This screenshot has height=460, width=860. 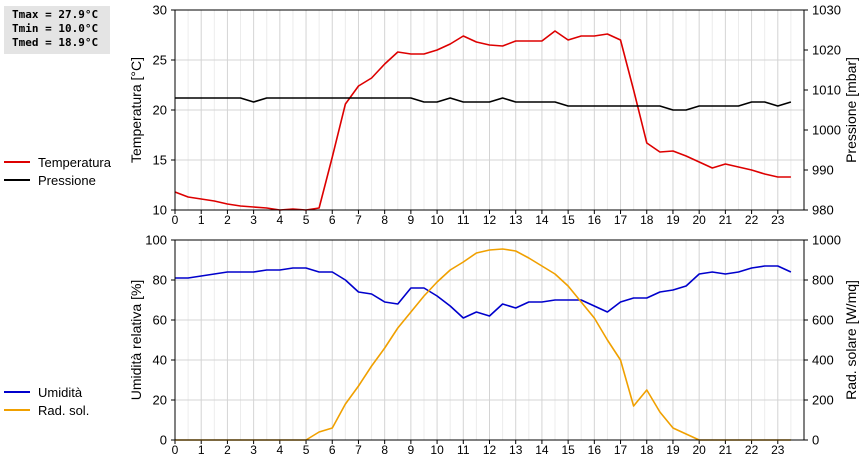 What do you see at coordinates (55, 14) in the screenshot?
I see `stat-tmax: Tmax = 27.9°C` at bounding box center [55, 14].